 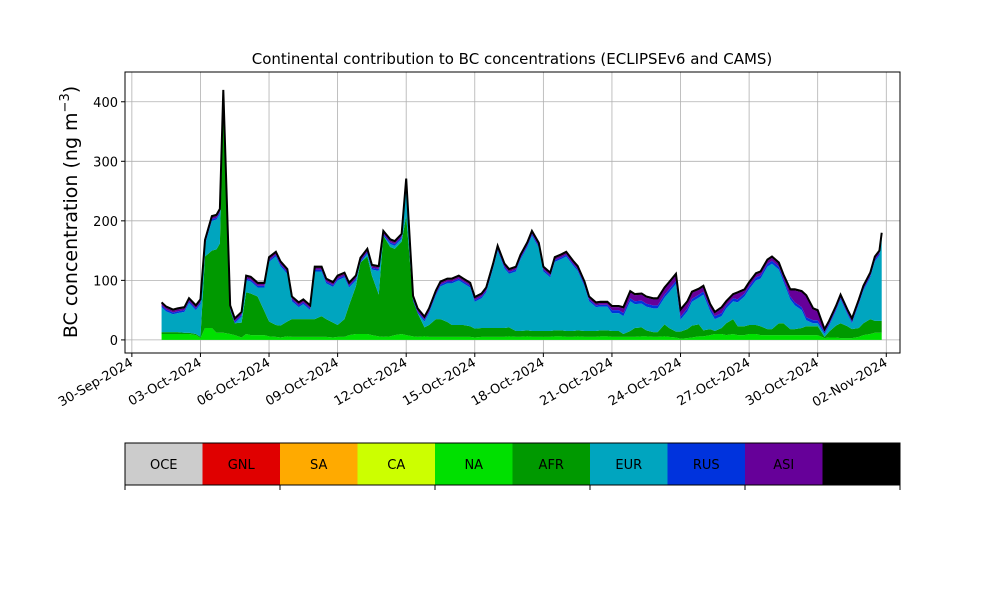 I want to click on legend-label-na: NA, so click(x=473, y=465).